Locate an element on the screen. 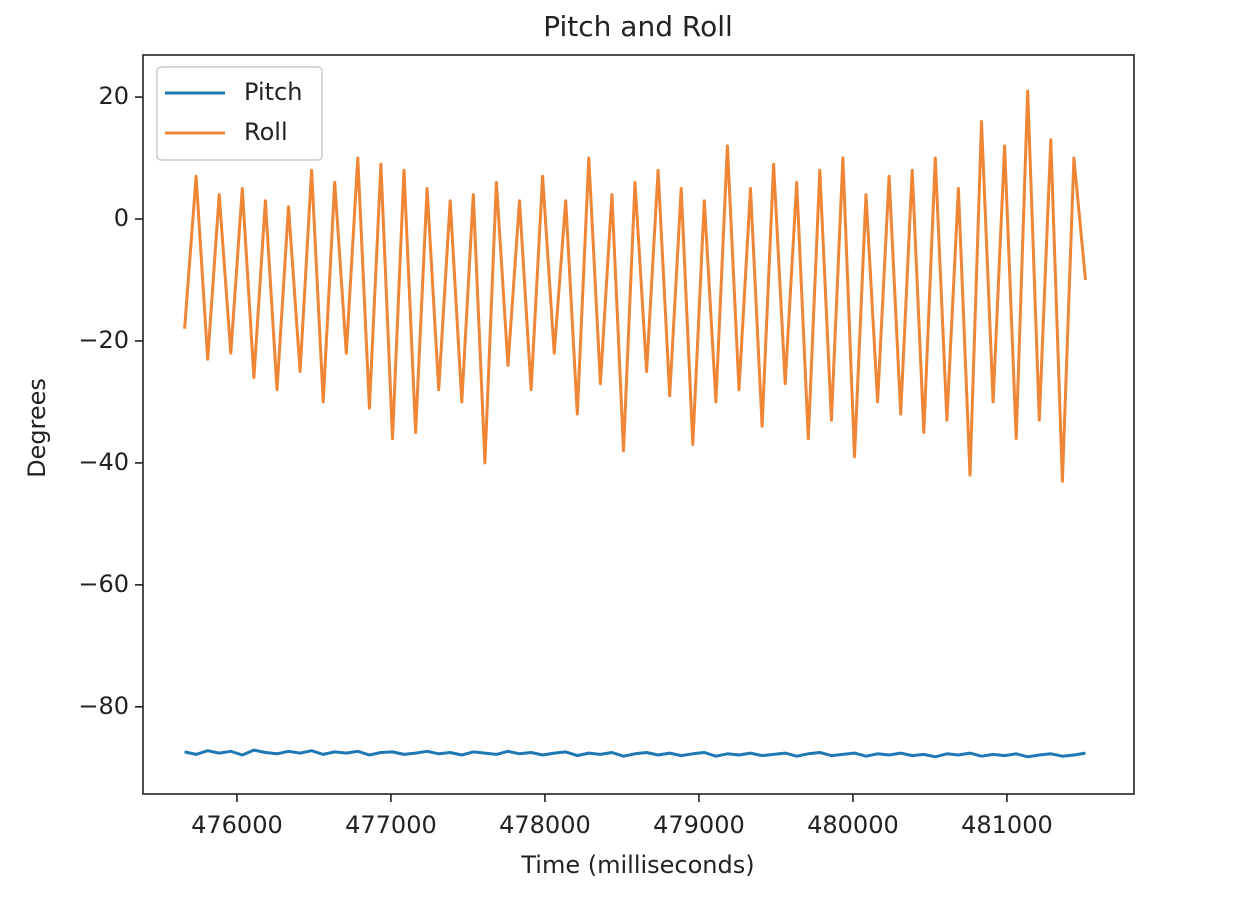  series-line is located at coordinates (635, 753).